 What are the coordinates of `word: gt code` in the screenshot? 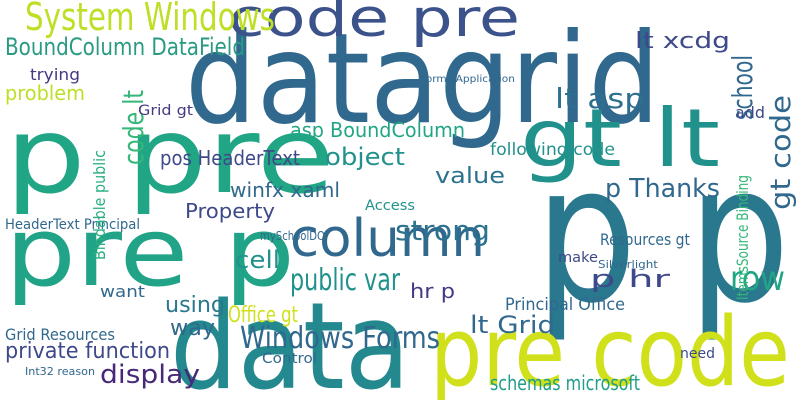 It's located at (780, 152).